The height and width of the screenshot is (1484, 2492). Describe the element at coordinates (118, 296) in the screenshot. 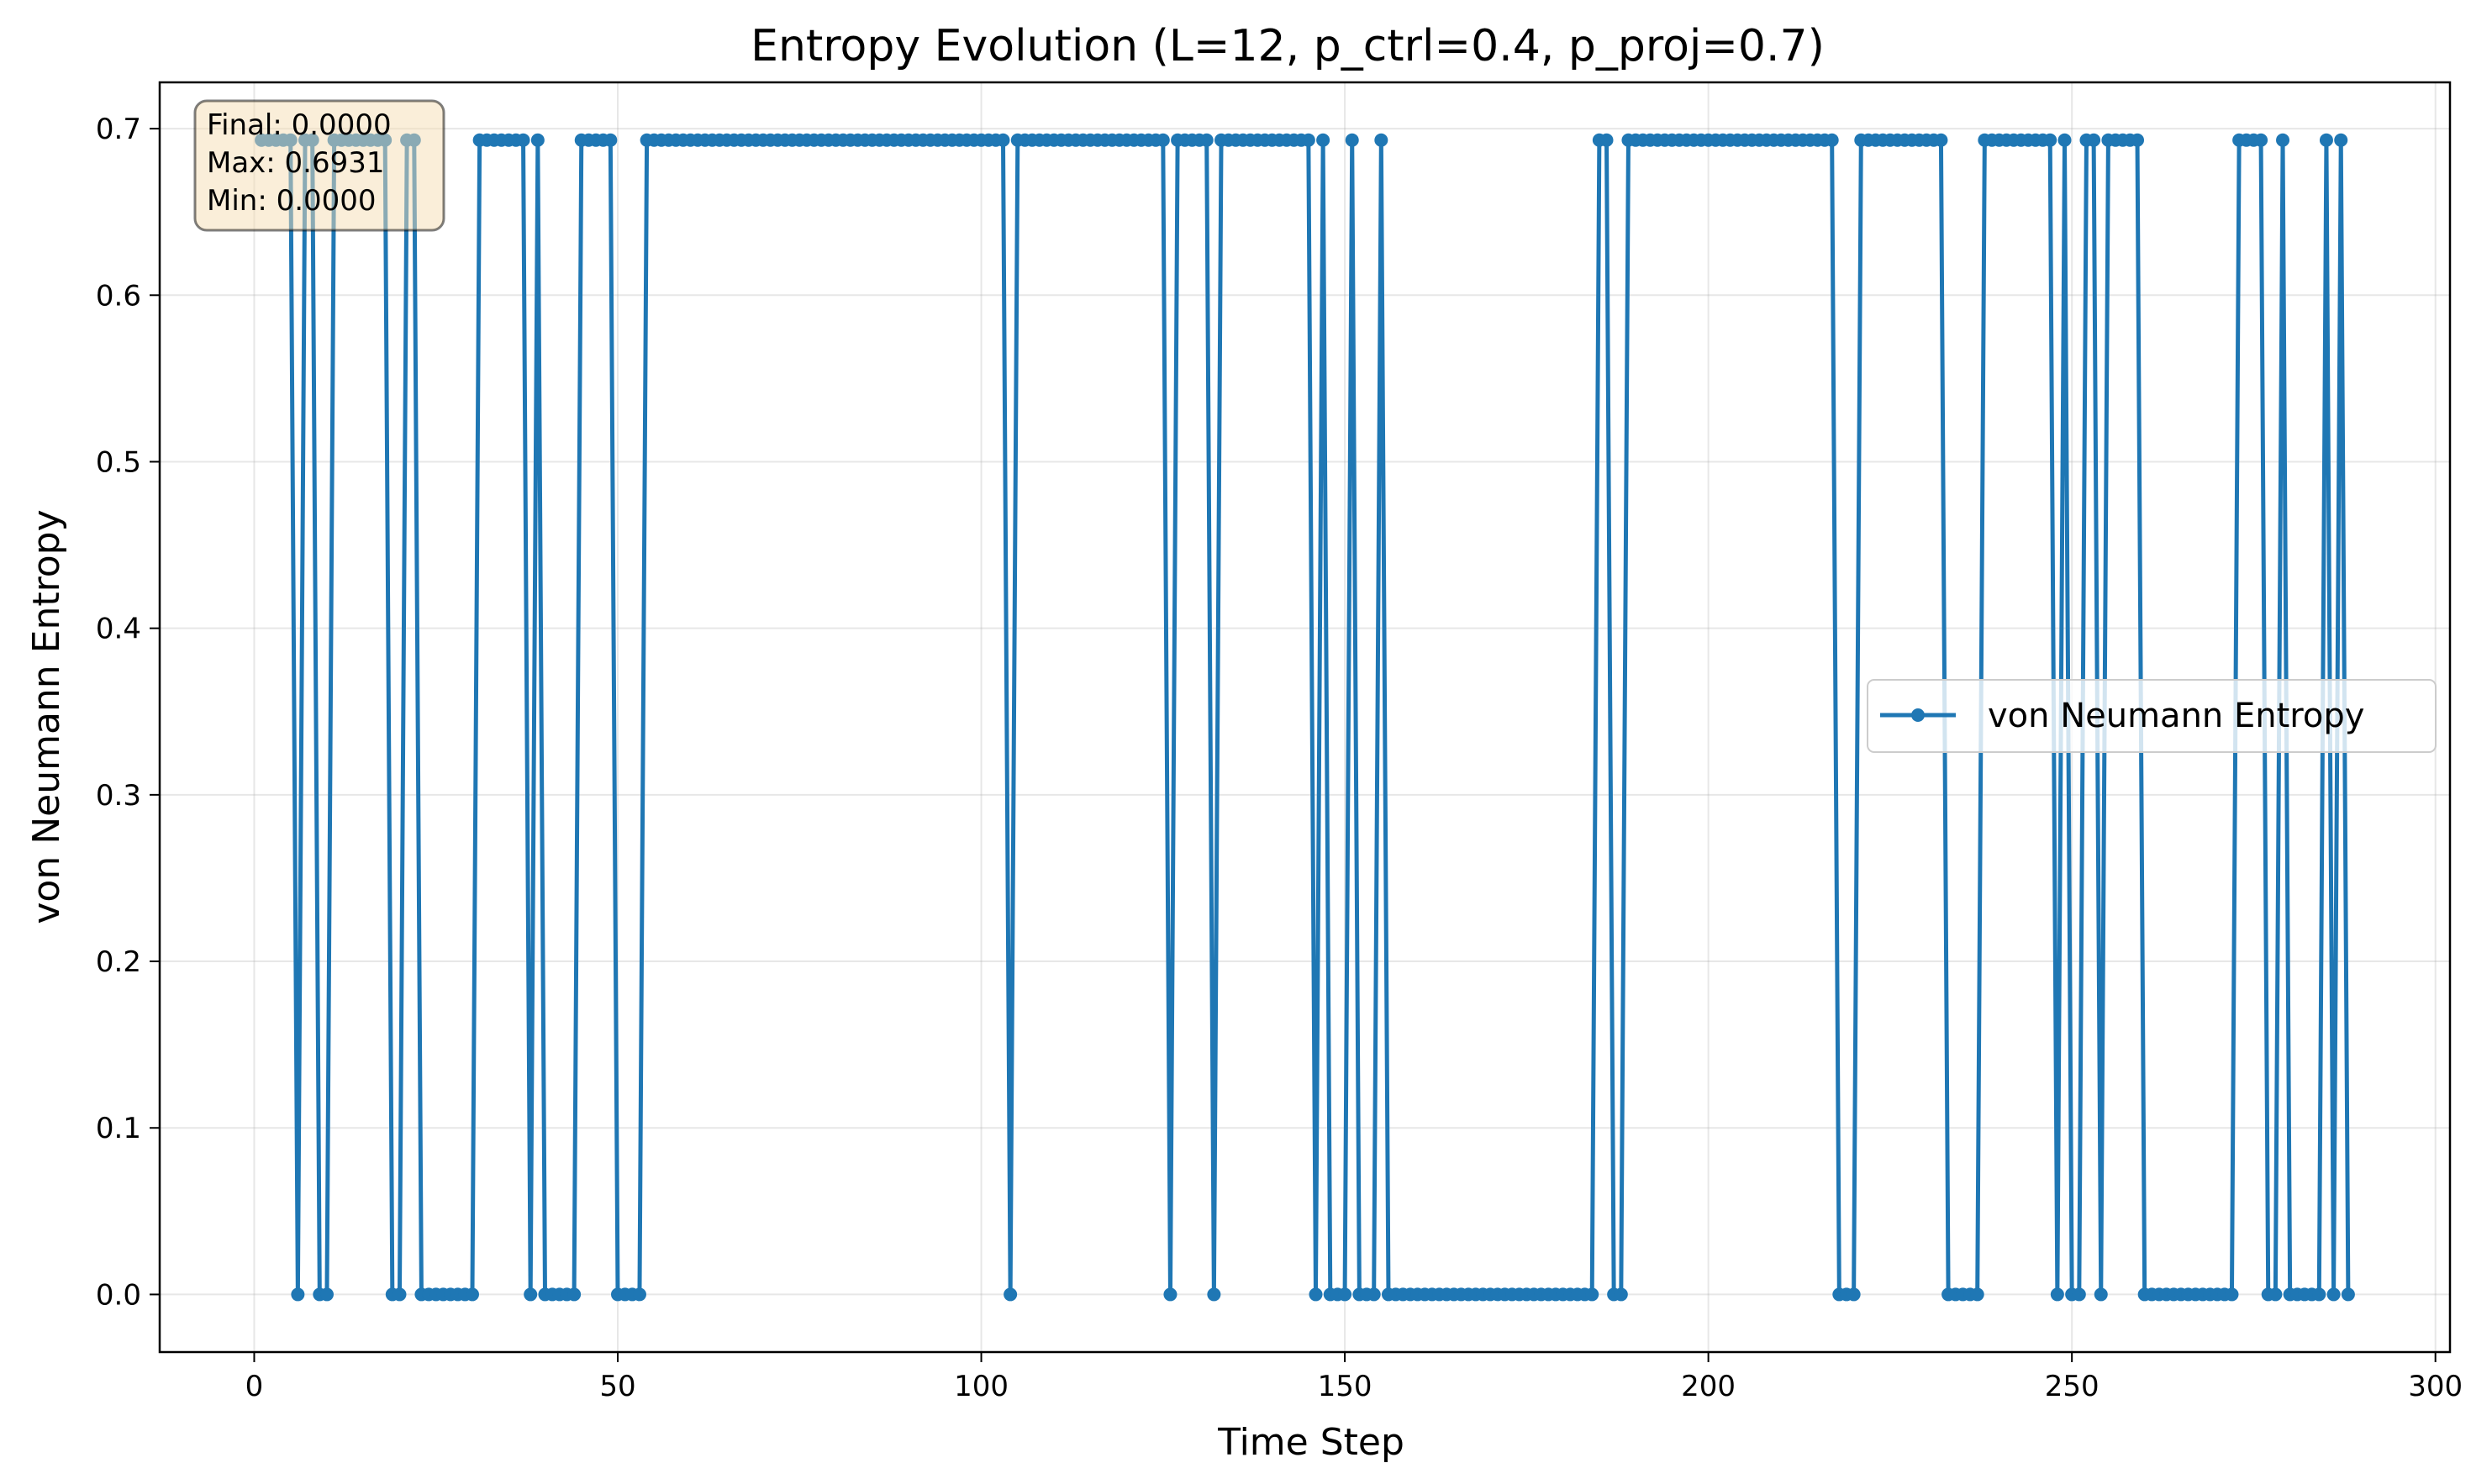

I see `y-tick-label: 0.6` at that location.